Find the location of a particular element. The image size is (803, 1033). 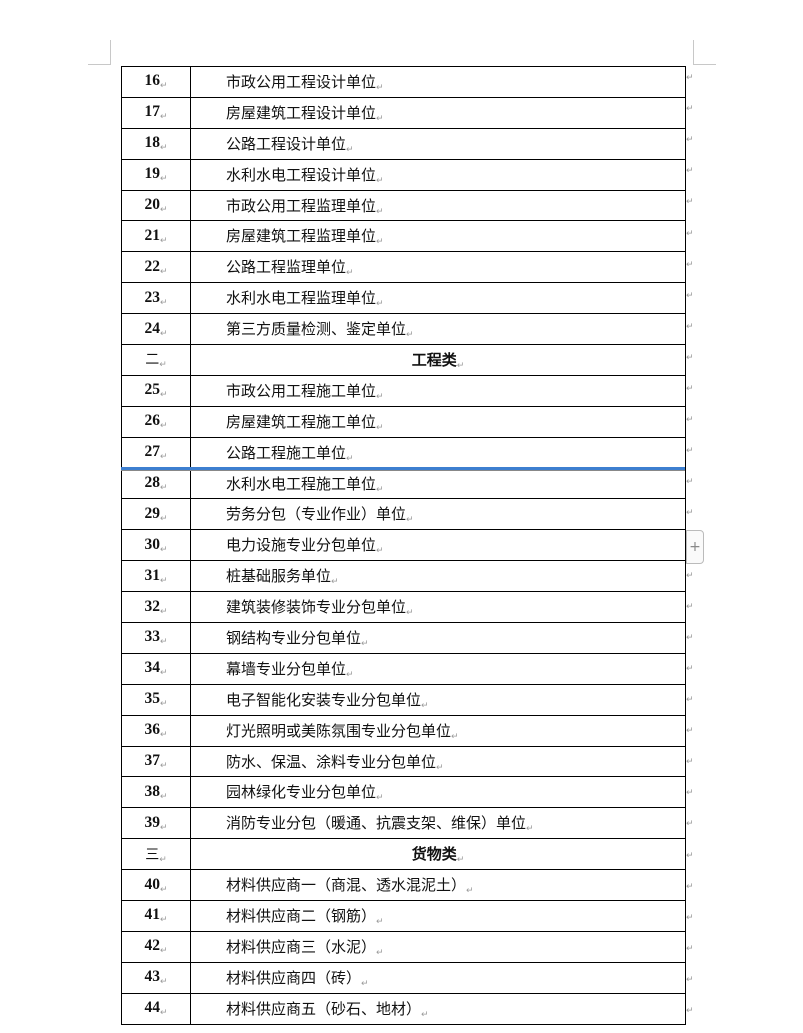

unit-name: 电力设施专业分包单位 is located at coordinates (305, 545).